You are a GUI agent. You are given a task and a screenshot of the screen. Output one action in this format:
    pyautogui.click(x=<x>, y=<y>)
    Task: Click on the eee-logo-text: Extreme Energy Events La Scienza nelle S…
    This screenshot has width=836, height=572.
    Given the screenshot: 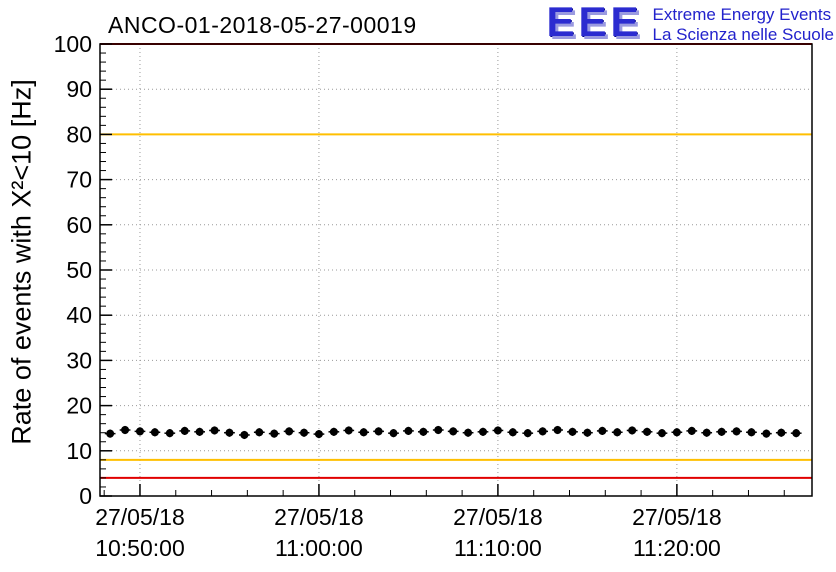 What is the action you would take?
    pyautogui.click(x=743, y=23)
    